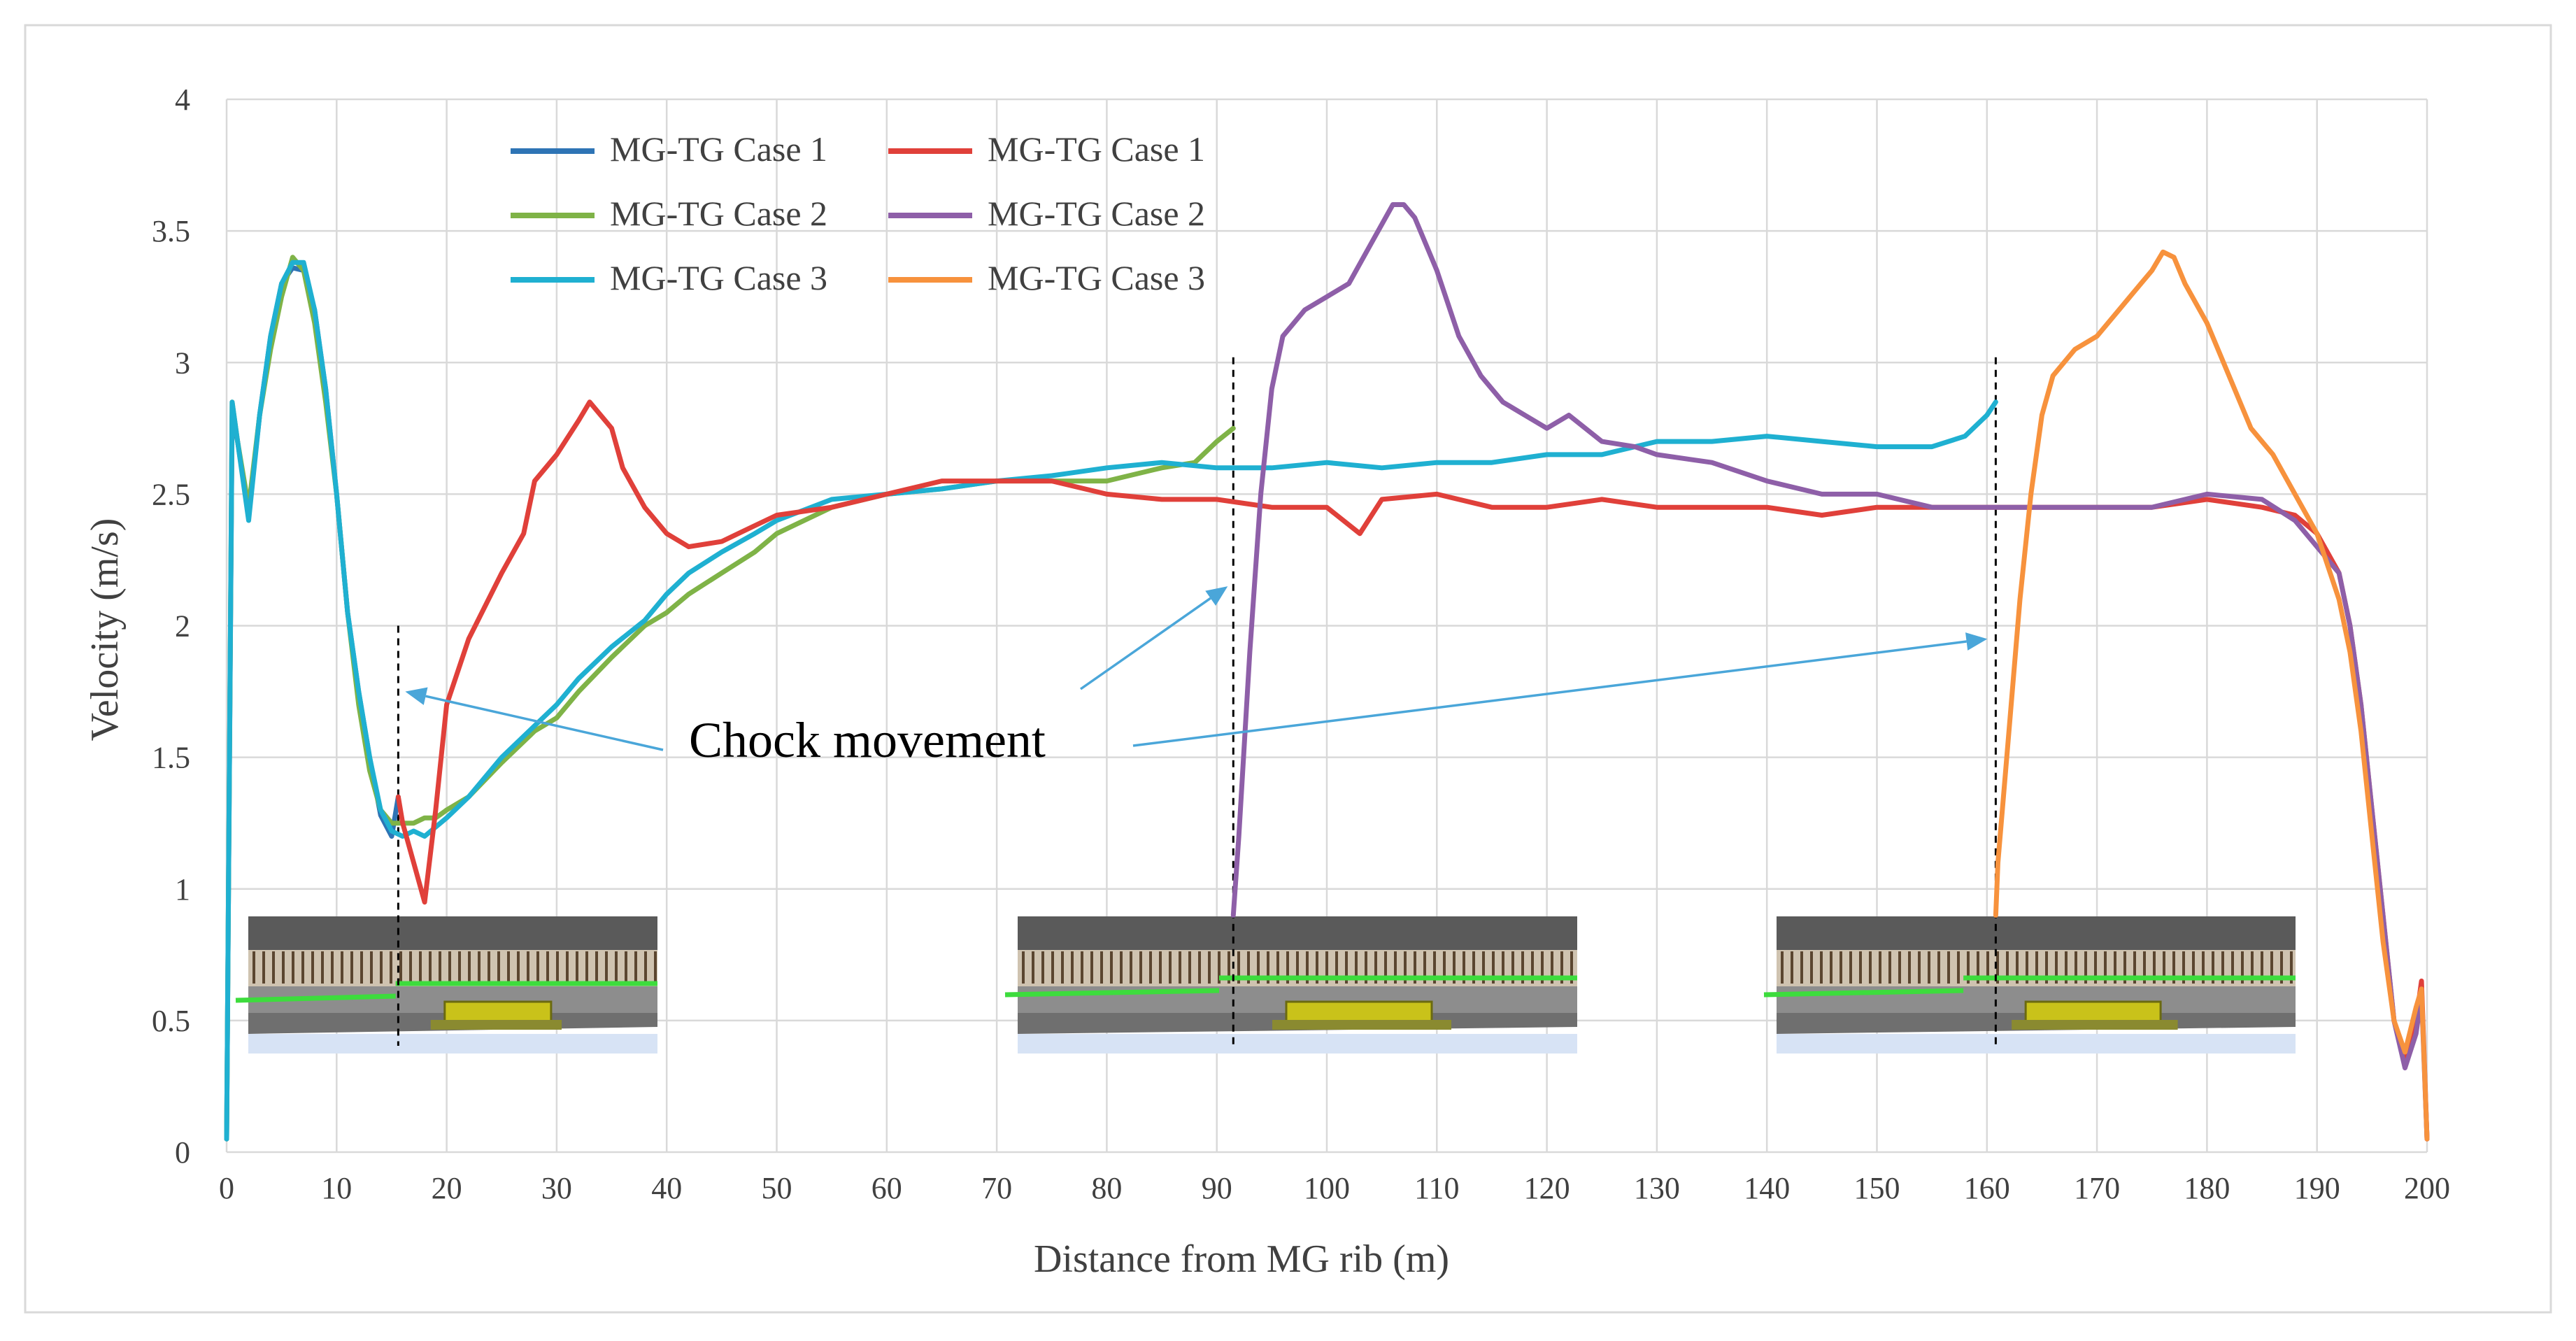  Describe the element at coordinates (556, 1188) in the screenshot. I see `x-tick-label: 30` at that location.